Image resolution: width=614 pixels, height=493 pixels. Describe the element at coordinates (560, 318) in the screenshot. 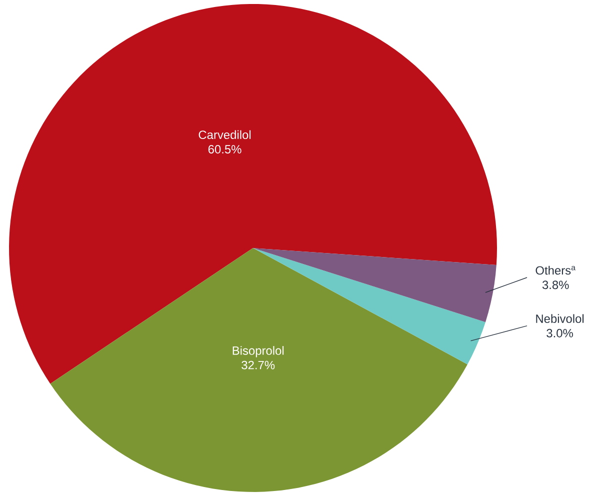

I see `slice-label: Nebivolol` at that location.